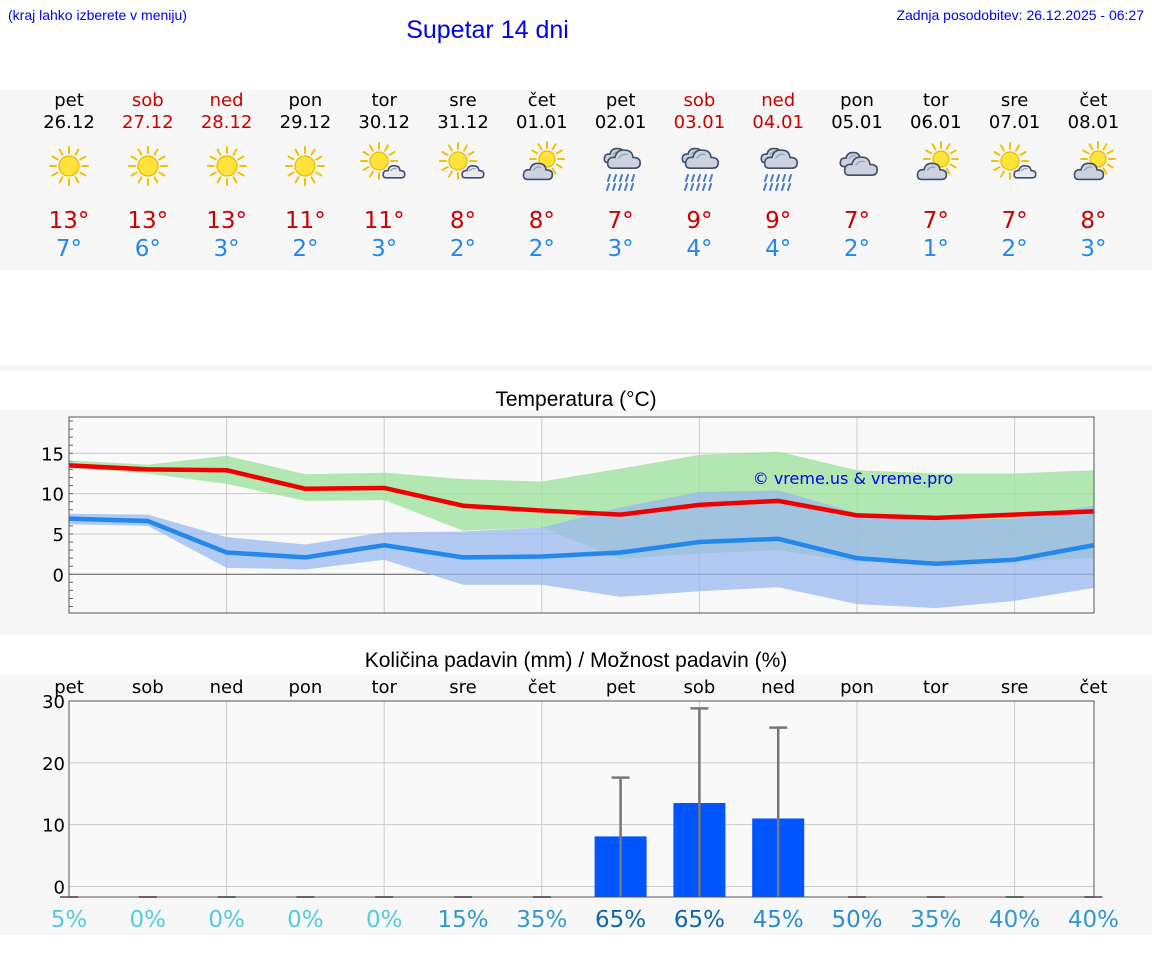  Describe the element at coordinates (305, 122) in the screenshot. I see `day-date: 29.12` at that location.